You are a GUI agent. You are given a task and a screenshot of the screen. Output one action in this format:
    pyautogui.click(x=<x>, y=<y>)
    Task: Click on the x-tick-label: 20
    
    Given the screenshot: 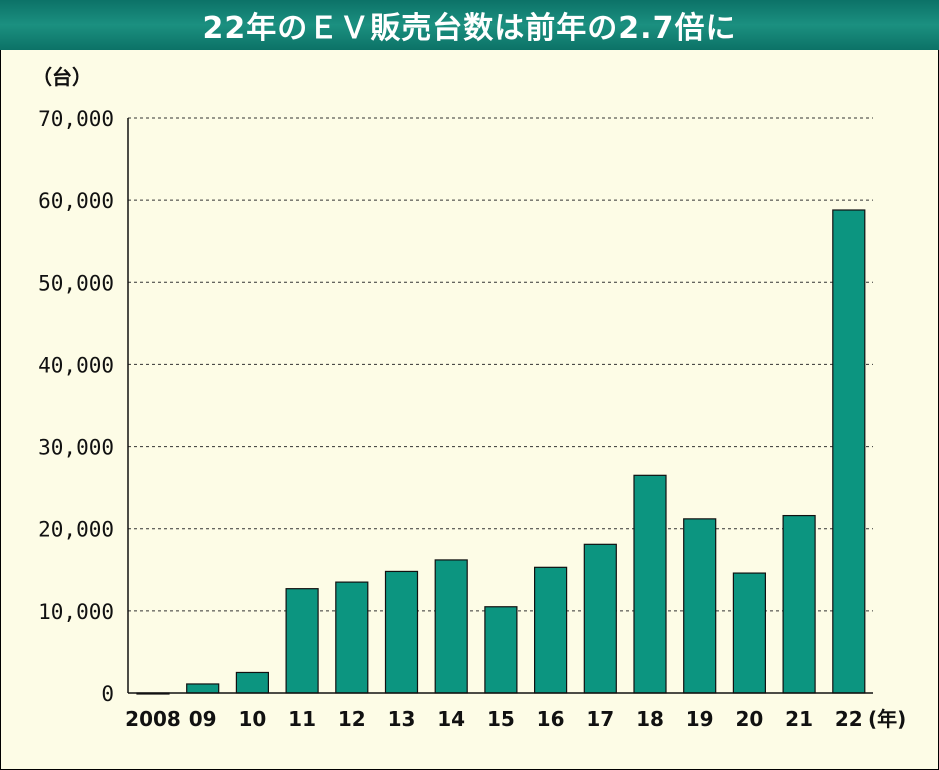 What is the action you would take?
    pyautogui.click(x=749, y=719)
    